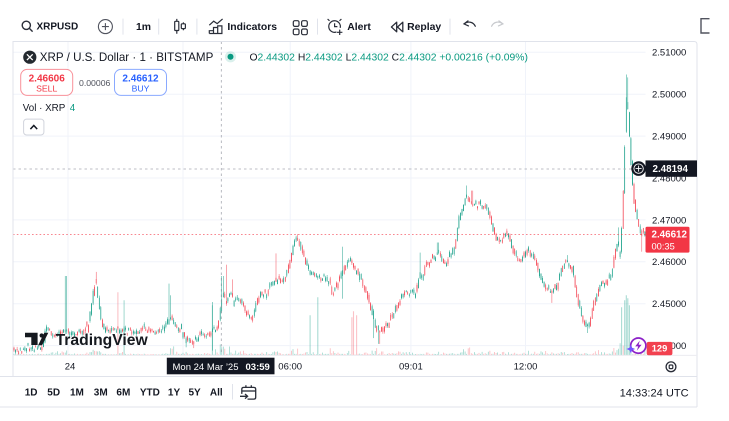 The height and width of the screenshot is (421, 729). What do you see at coordinates (206, 367) in the screenshot?
I see `svg-text: Mon 24 Mar ’25` at bounding box center [206, 367].